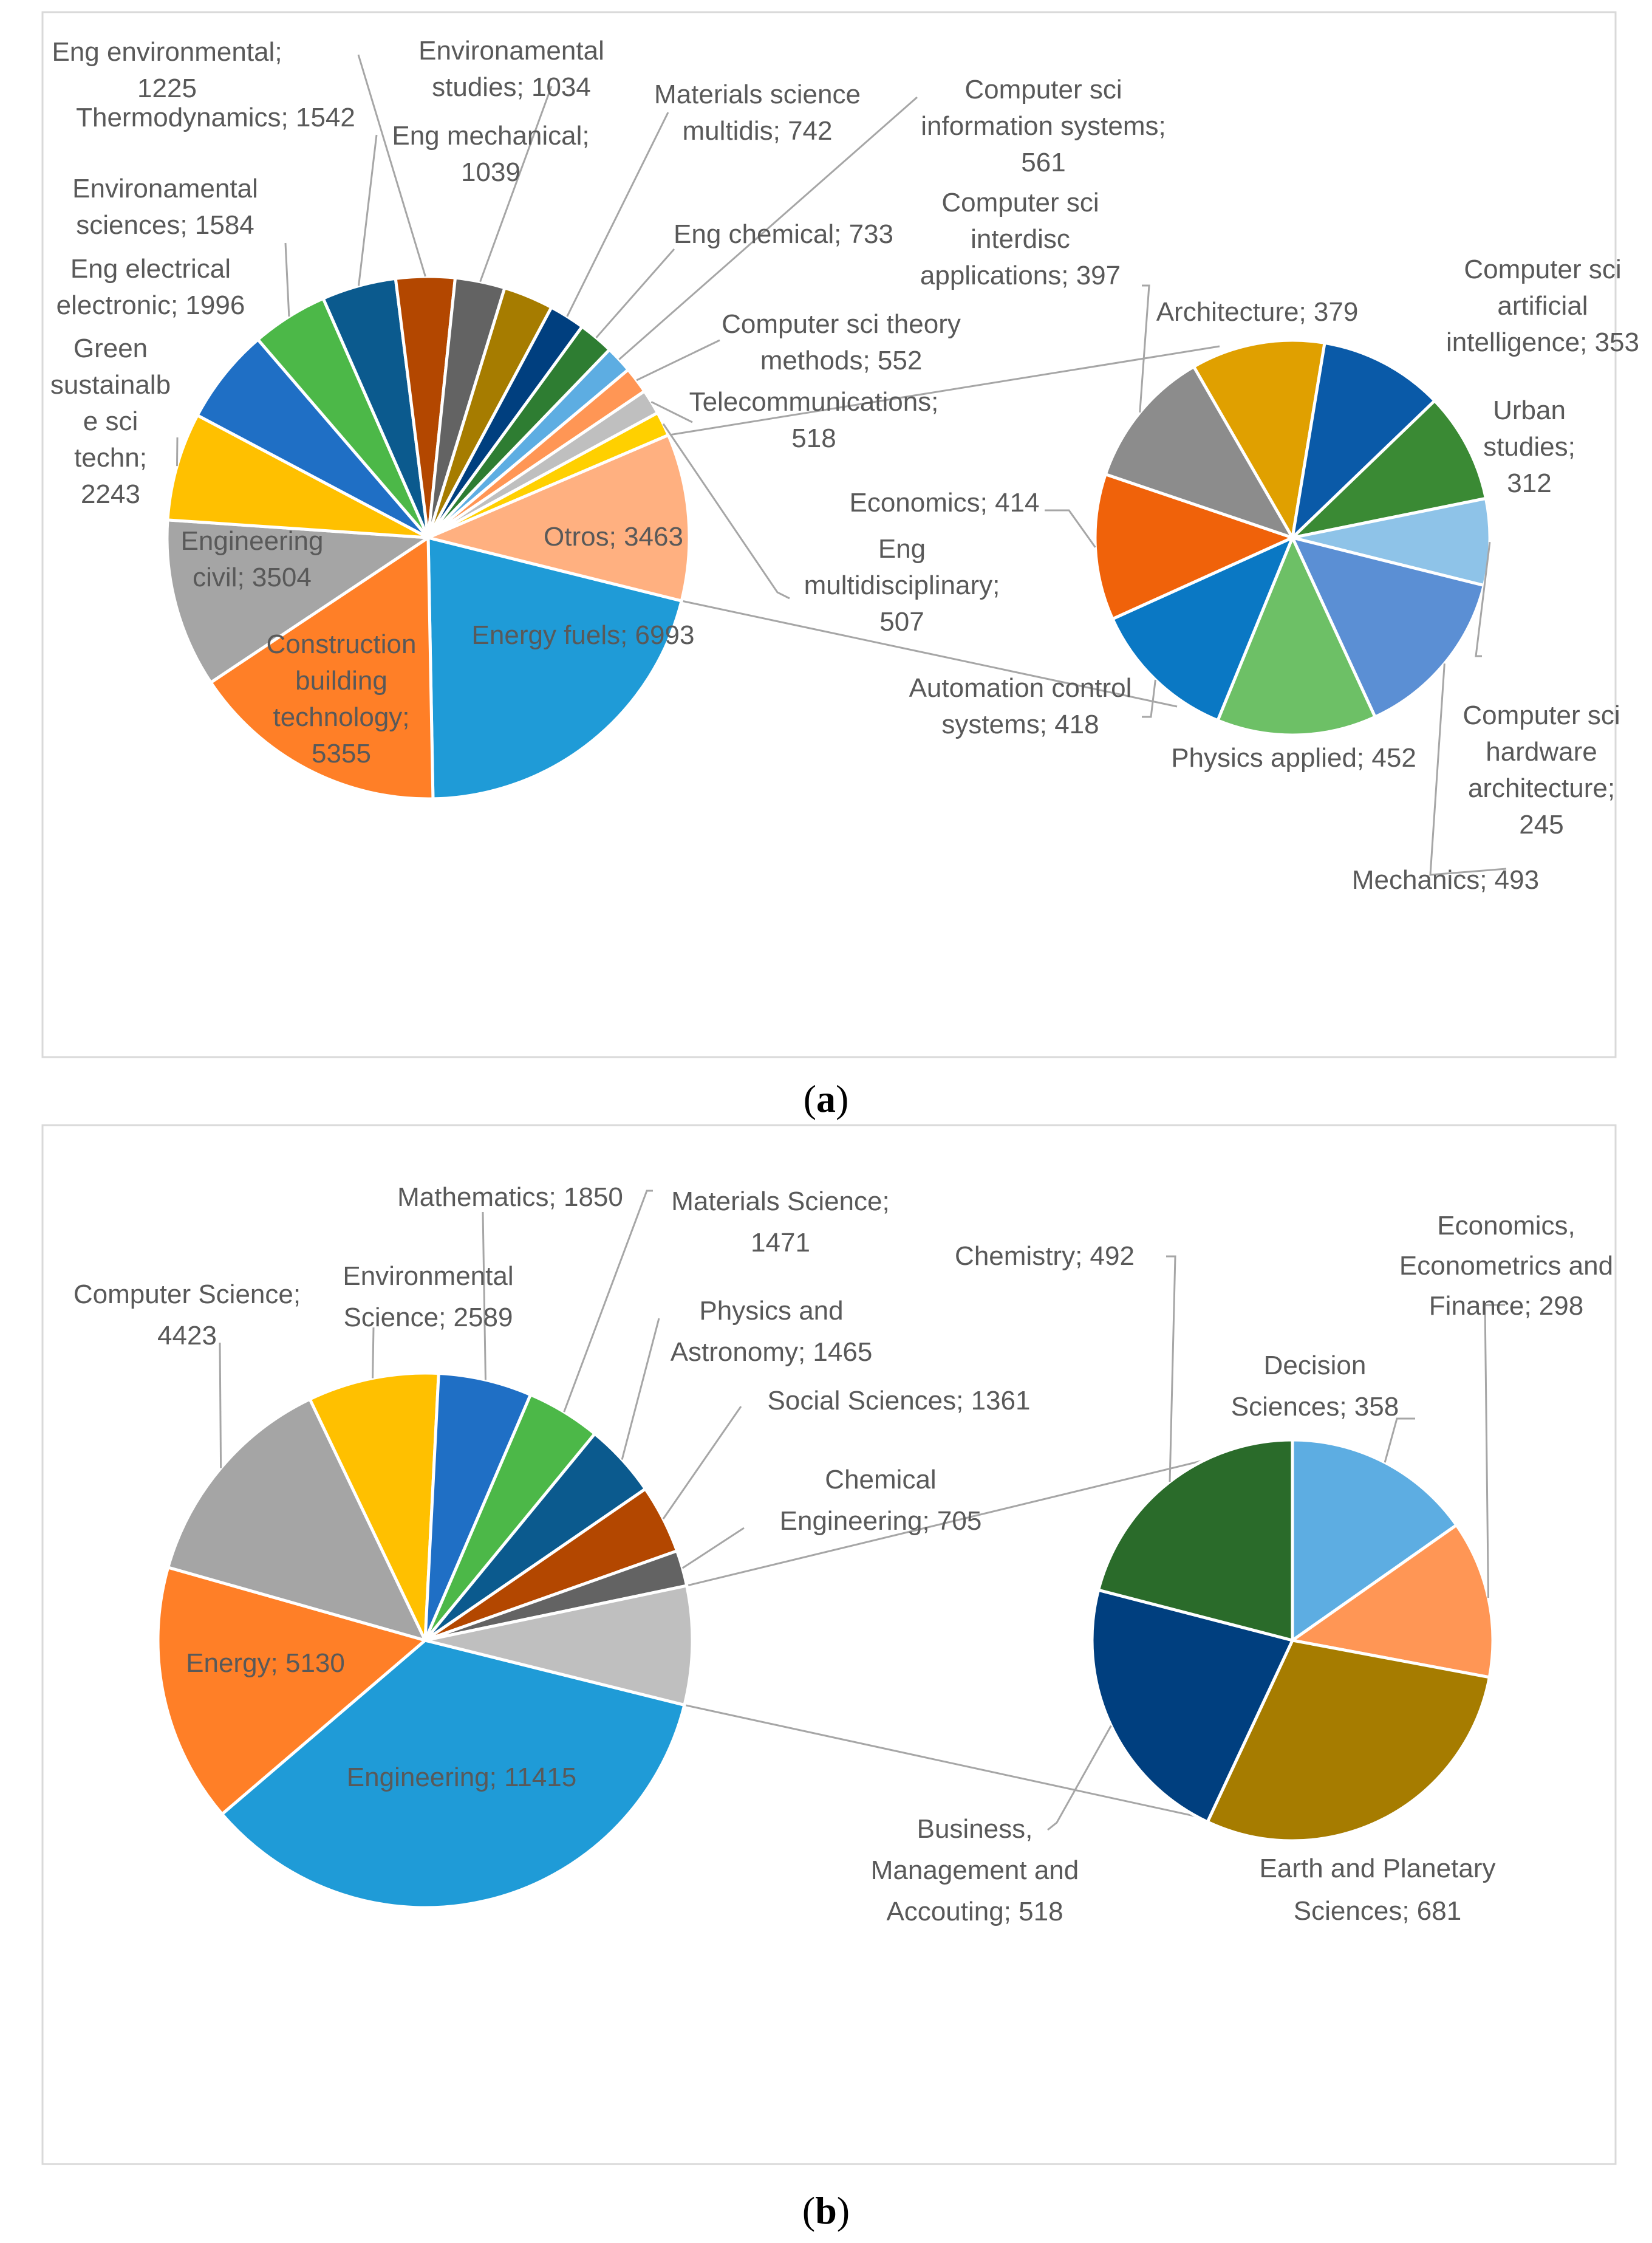 Image resolution: width=1652 pixels, height=2243 pixels. Describe the element at coordinates (671, 412) in the screenshot. I see `leader-telecom` at that location.